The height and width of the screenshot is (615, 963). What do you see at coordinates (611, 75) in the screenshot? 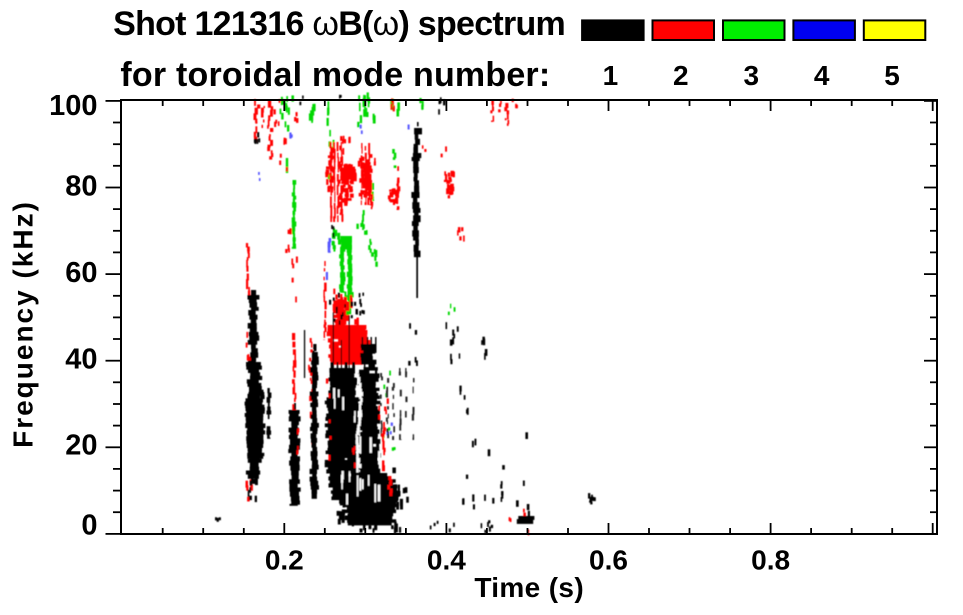
I see `svg-text: 1` at bounding box center [611, 75].